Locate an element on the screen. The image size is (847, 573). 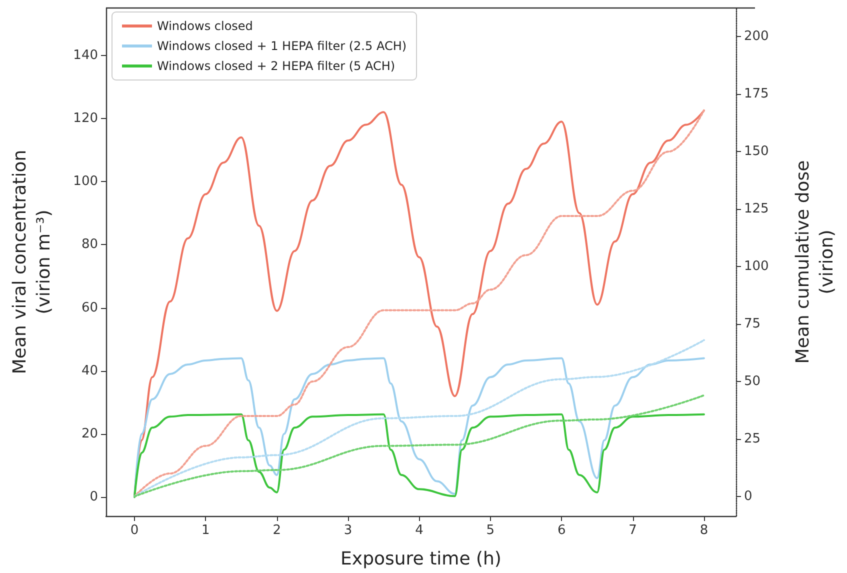
y2-tick-label: 125 is located at coordinates (756, 209).